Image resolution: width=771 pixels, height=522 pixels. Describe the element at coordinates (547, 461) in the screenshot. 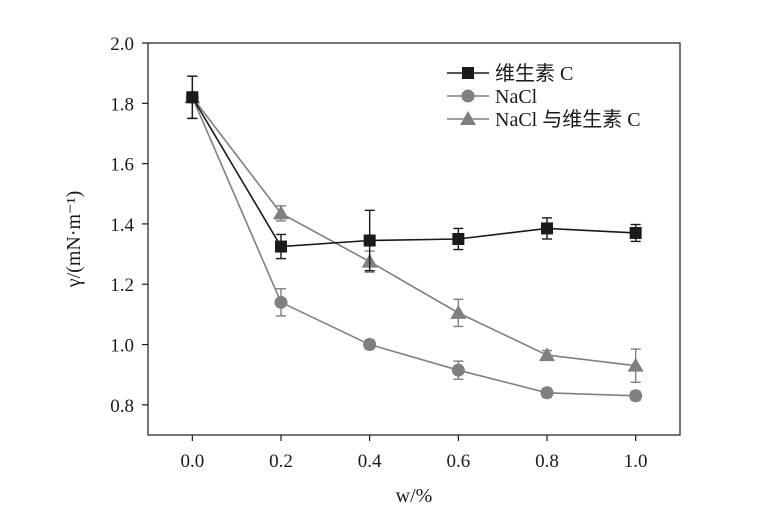

I see `x-tick-label: 0.8` at that location.